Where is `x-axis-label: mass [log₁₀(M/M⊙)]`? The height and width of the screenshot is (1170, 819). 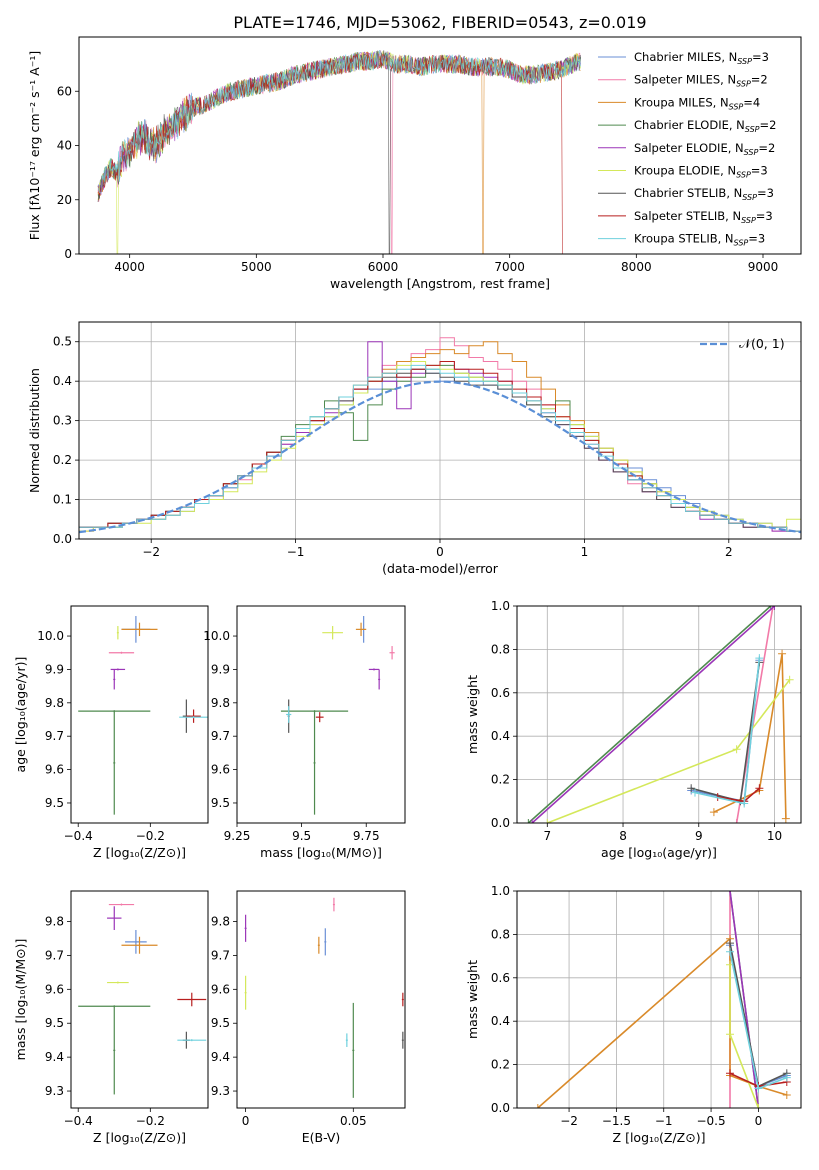
x-axis-label: mass [log₁₀(M/M⊙)] is located at coordinates (321, 852).